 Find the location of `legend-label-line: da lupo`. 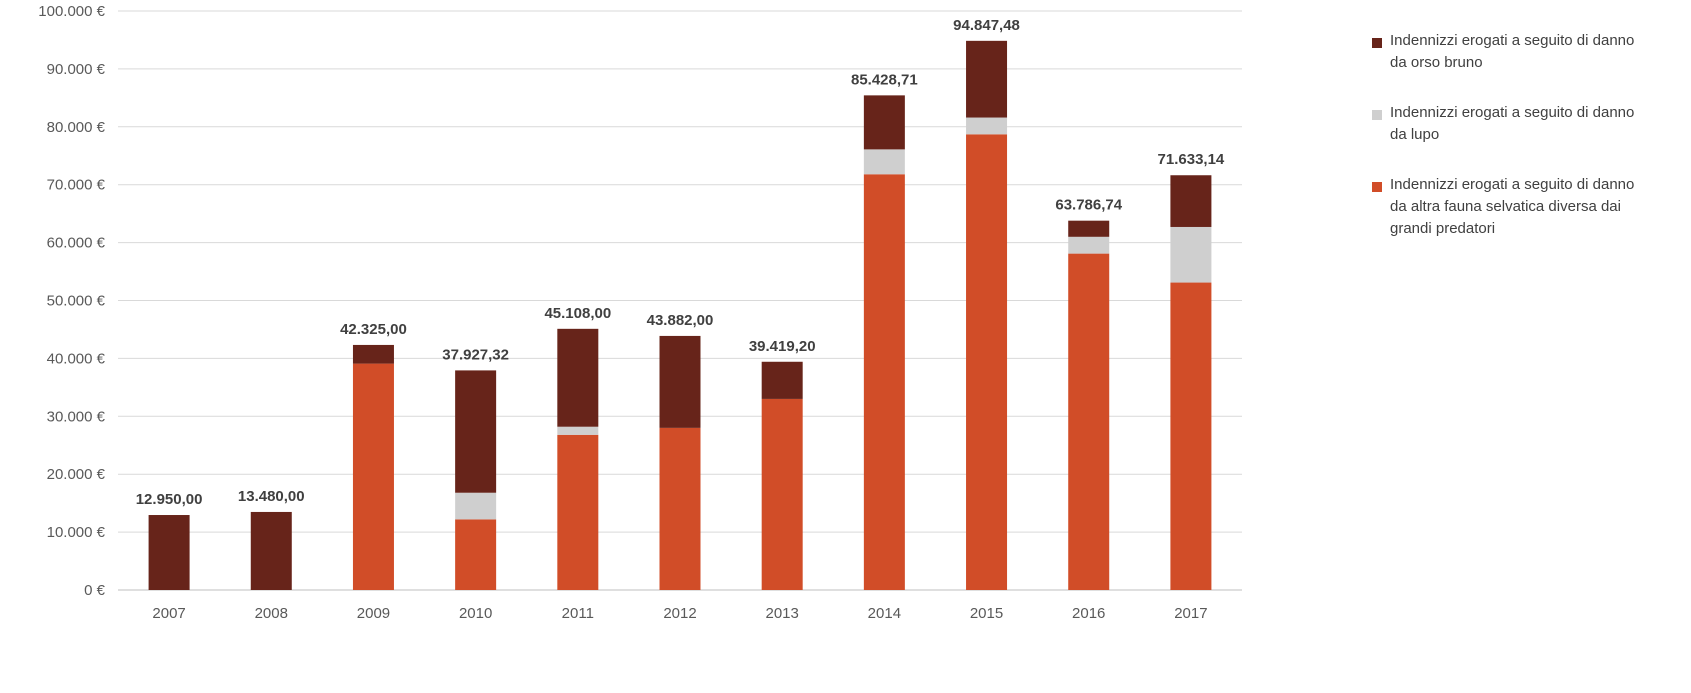

legend-label-line: da lupo is located at coordinates (1415, 134).